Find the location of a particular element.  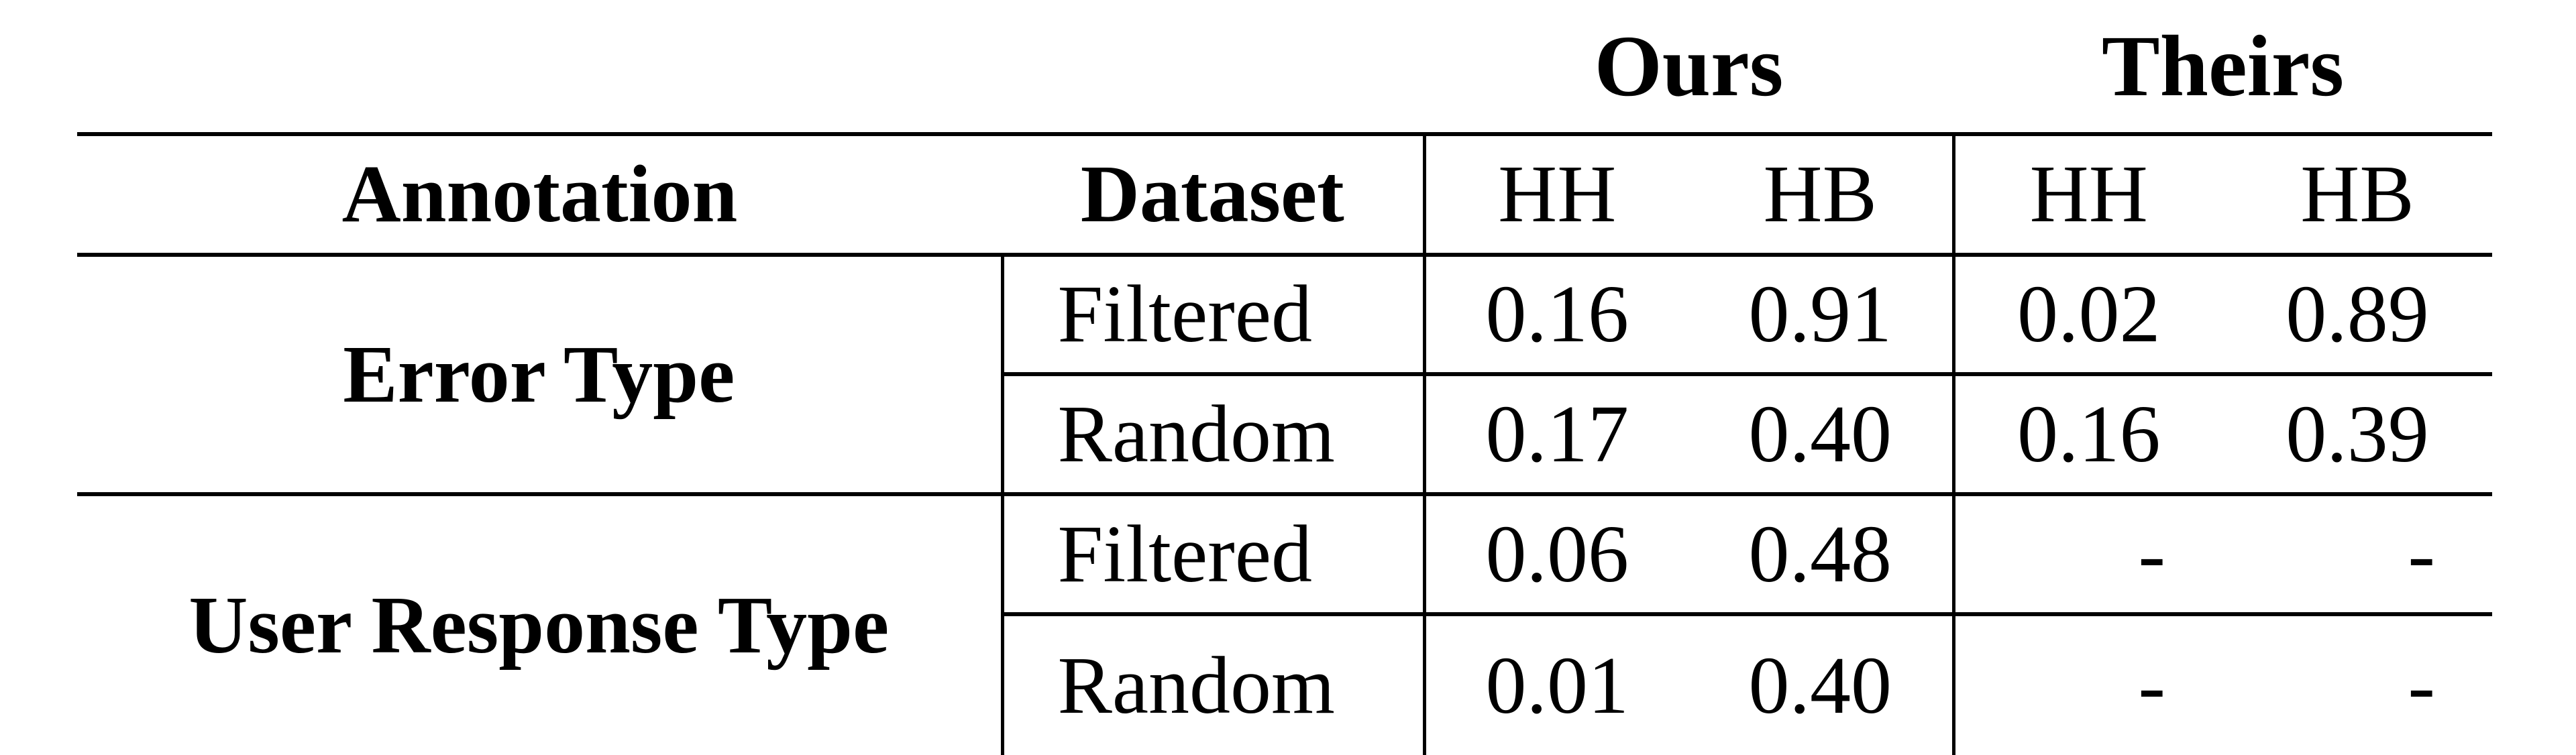

corner-spacer is located at coordinates (750, 67).